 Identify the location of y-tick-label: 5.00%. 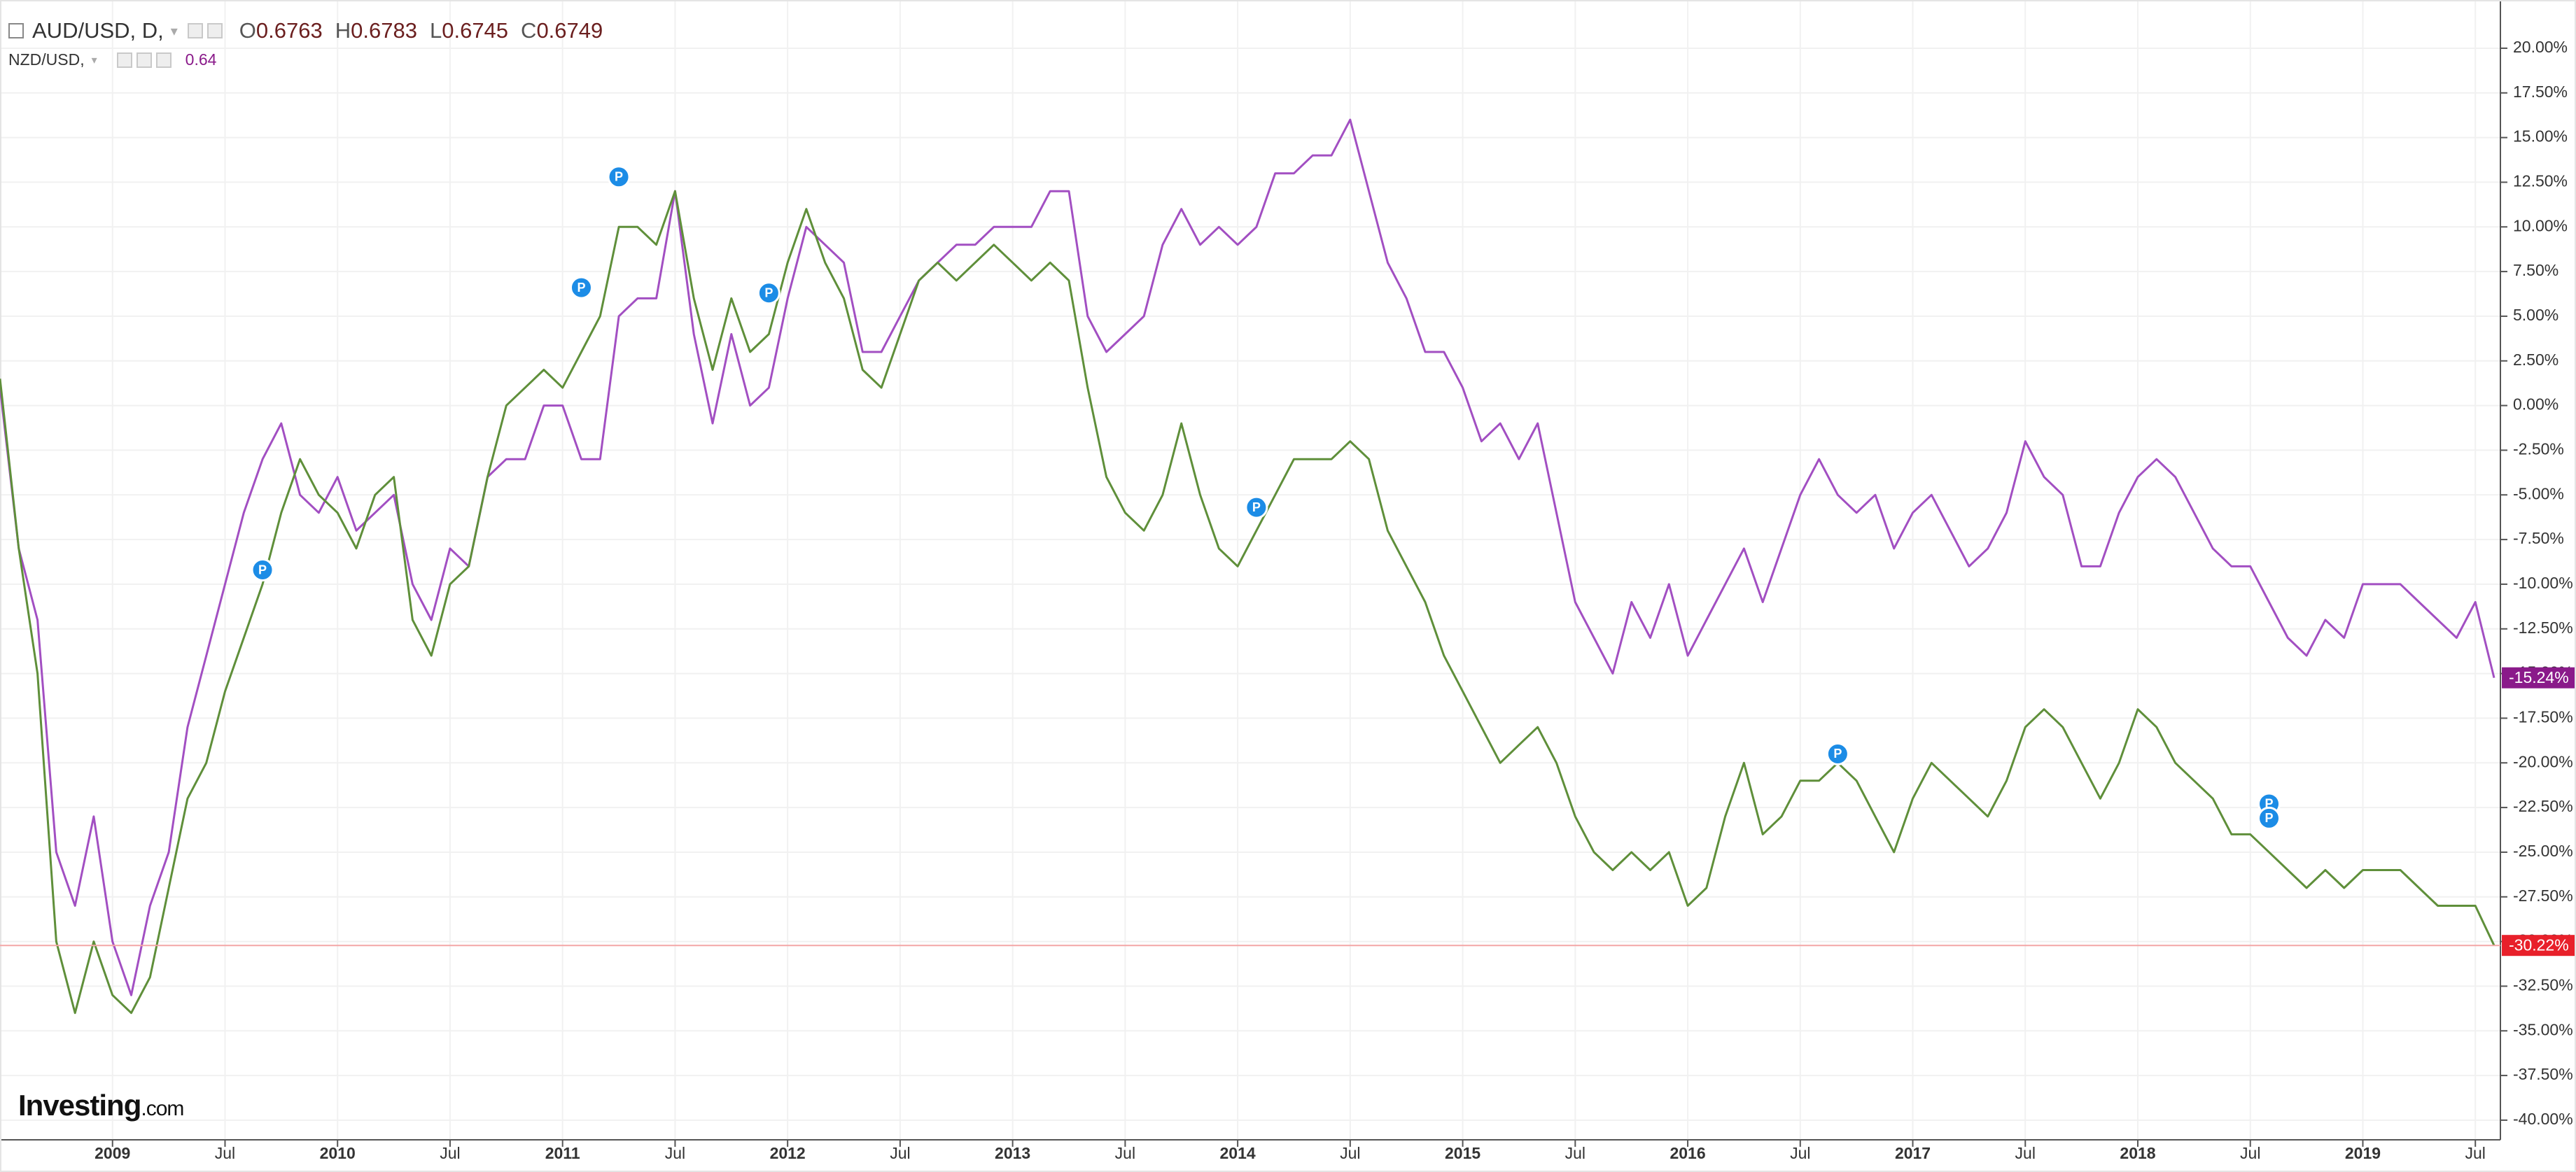
(2535, 315).